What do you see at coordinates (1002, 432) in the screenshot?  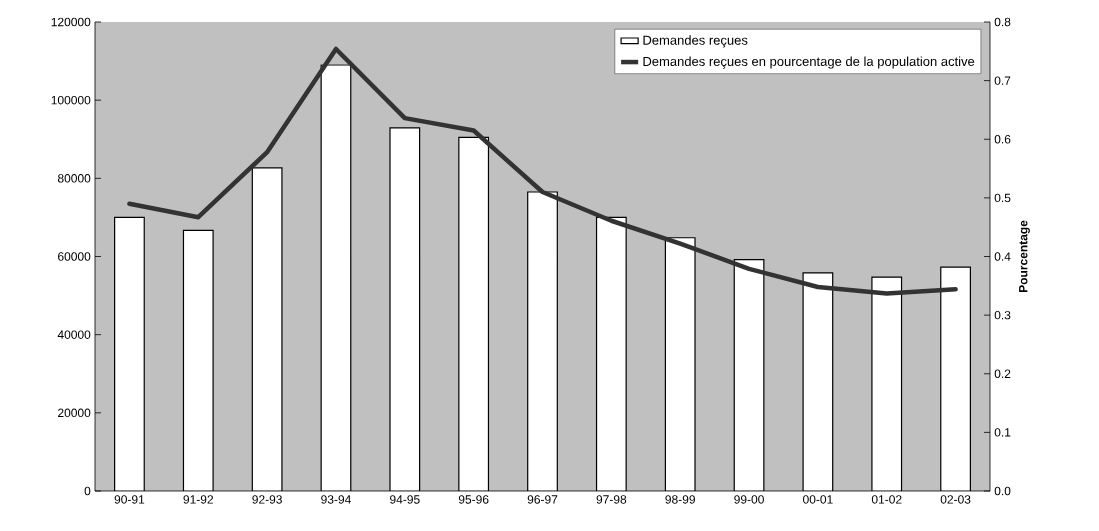 I see `y2-tick-label: 0.1` at bounding box center [1002, 432].